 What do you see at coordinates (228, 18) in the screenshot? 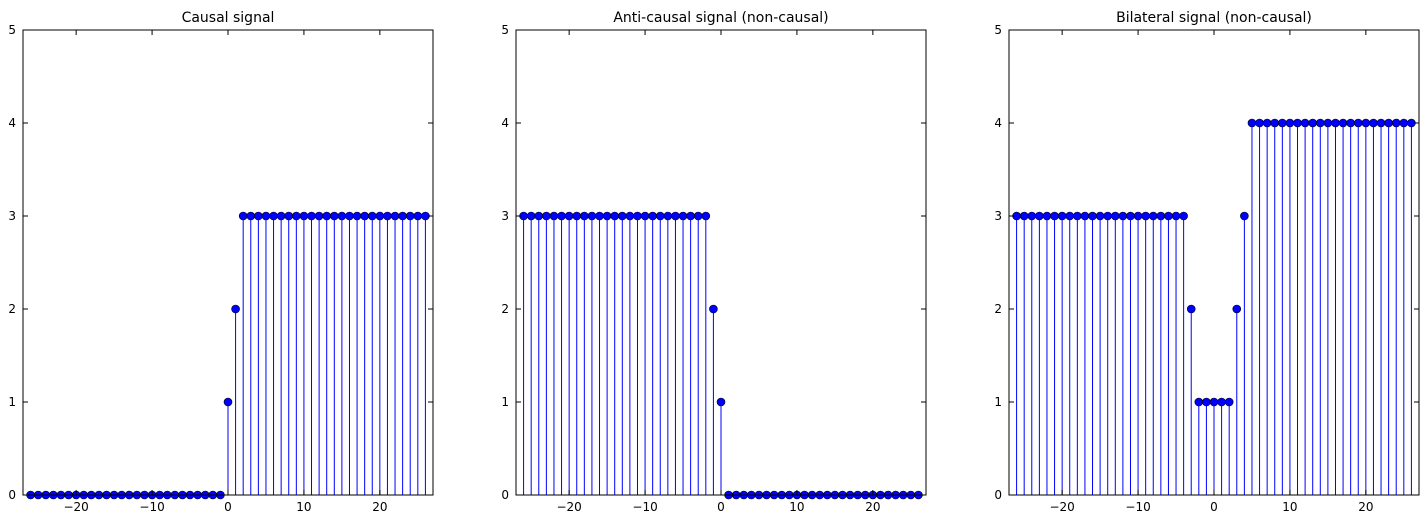
I see `chart-title: Causal signal` at bounding box center [228, 18].